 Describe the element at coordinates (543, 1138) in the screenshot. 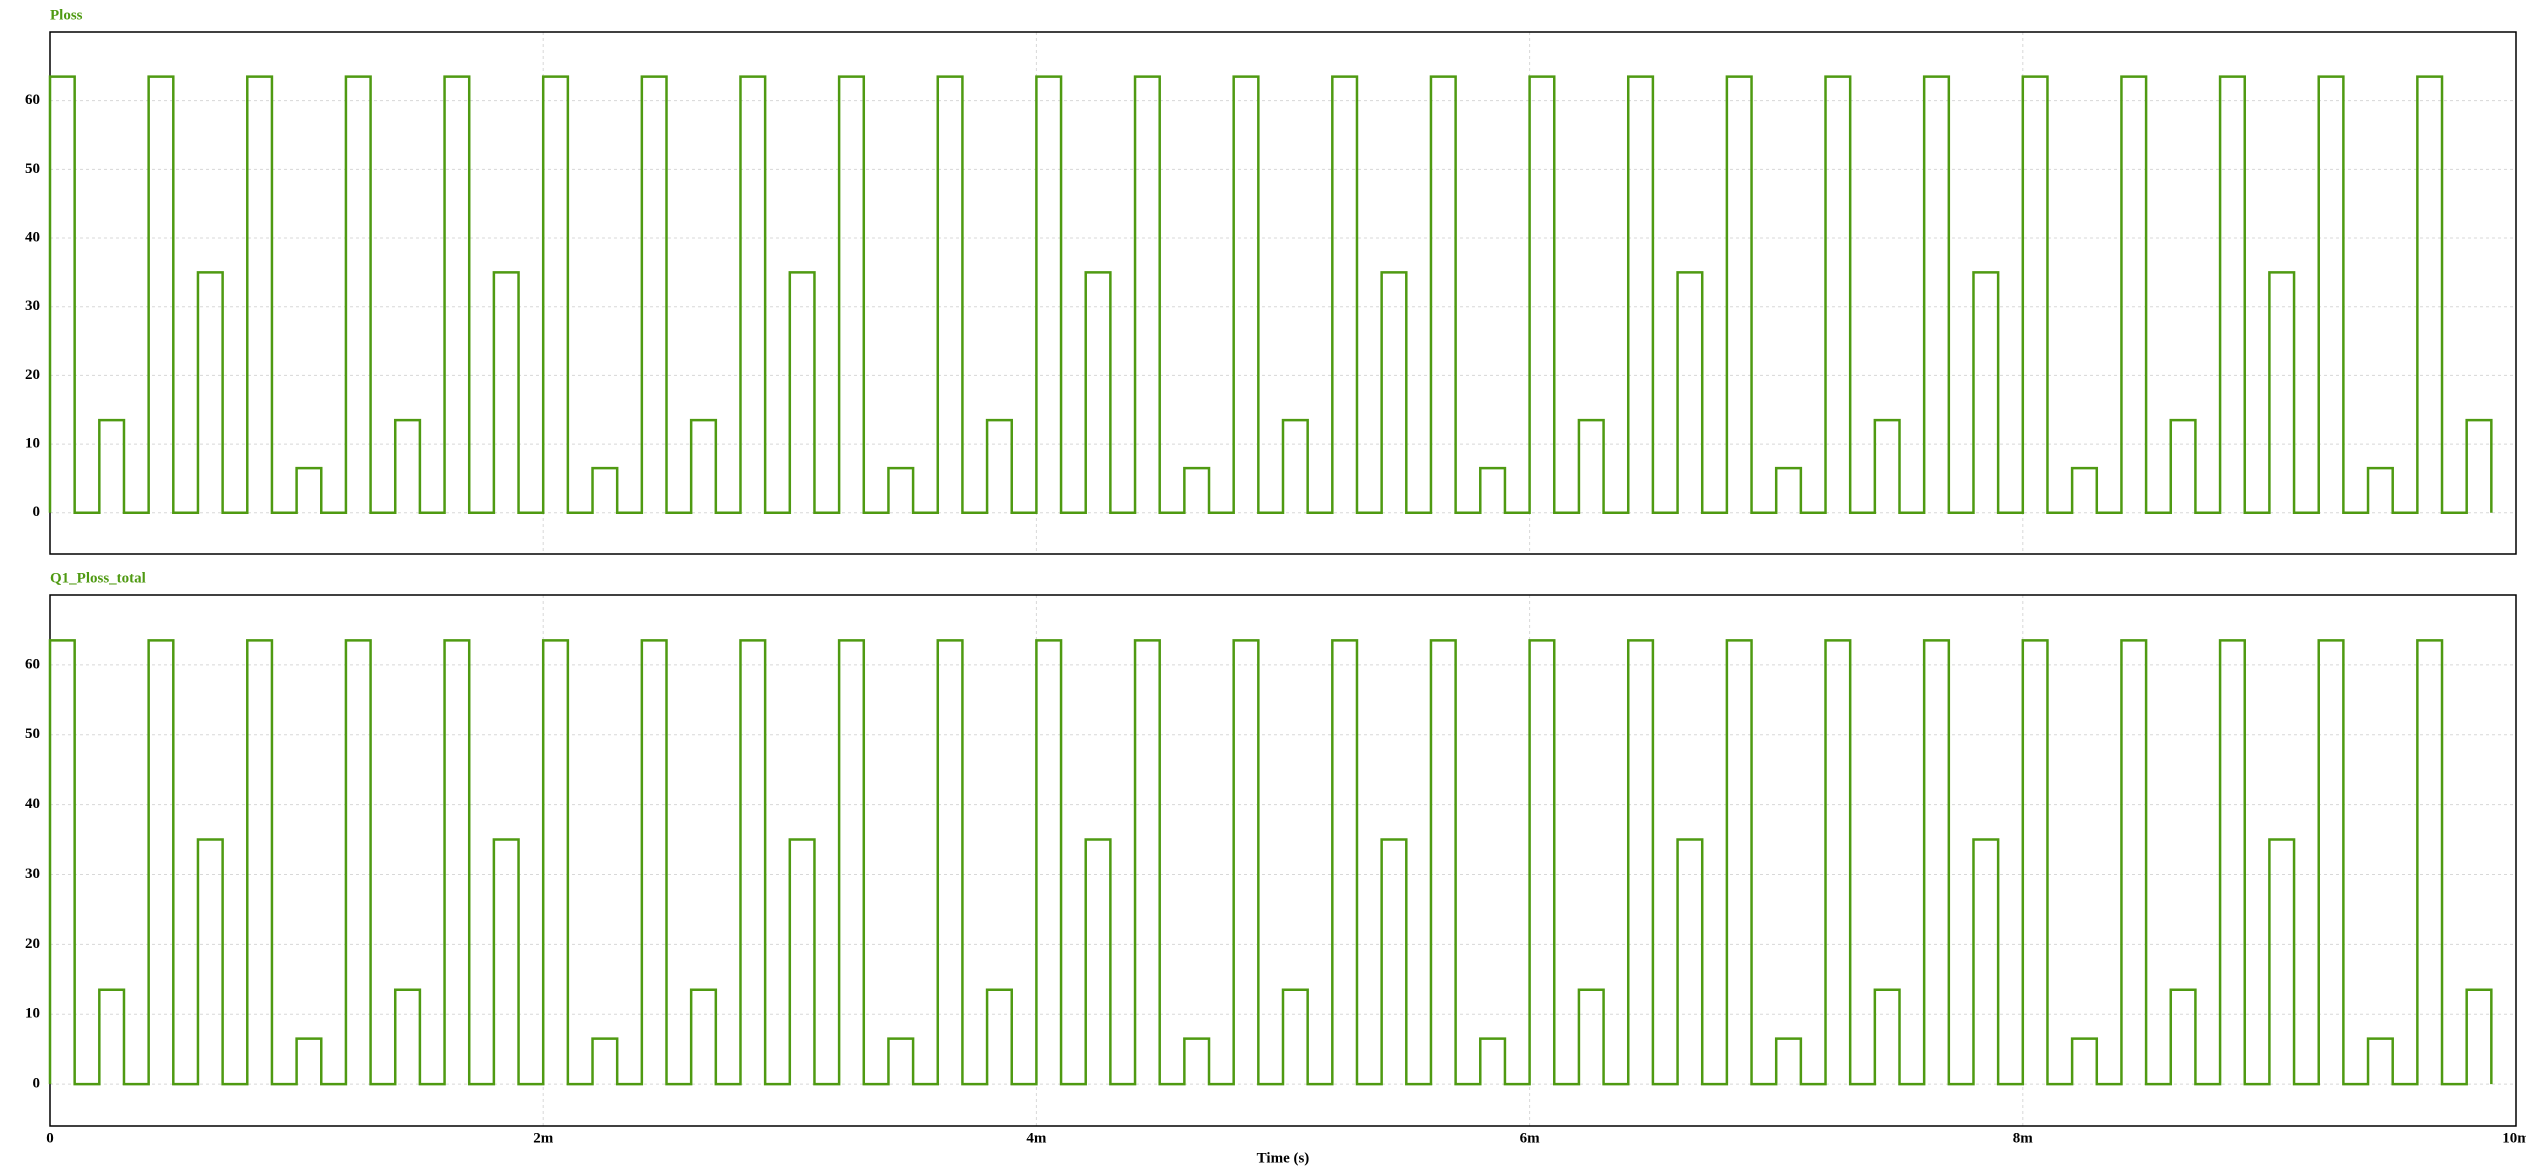

I see `x-tick-label: 2m` at that location.